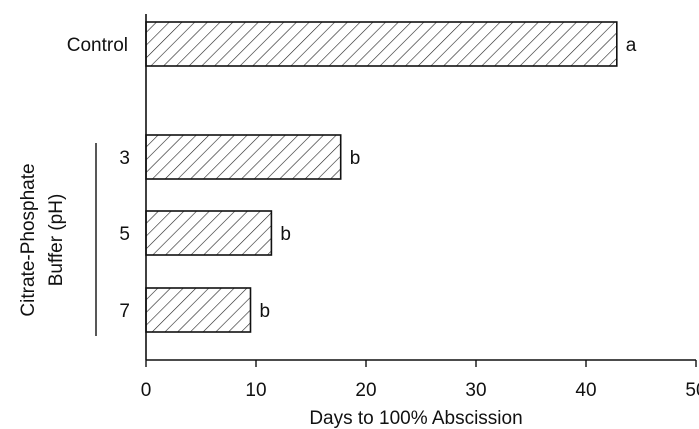 The width and height of the screenshot is (699, 429). What do you see at coordinates (124, 234) in the screenshot?
I see `category-label: 5` at bounding box center [124, 234].